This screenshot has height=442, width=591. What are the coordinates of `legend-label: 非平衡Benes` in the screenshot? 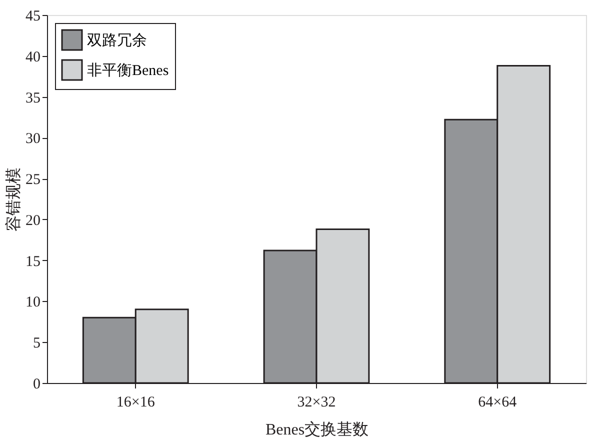 It's located at (128, 70).